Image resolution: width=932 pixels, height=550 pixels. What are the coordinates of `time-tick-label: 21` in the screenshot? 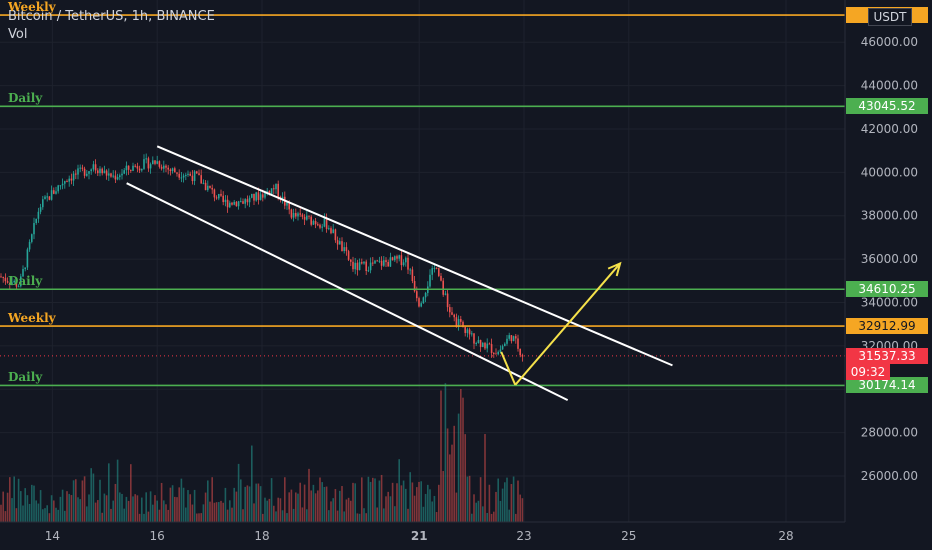 It's located at (419, 536).